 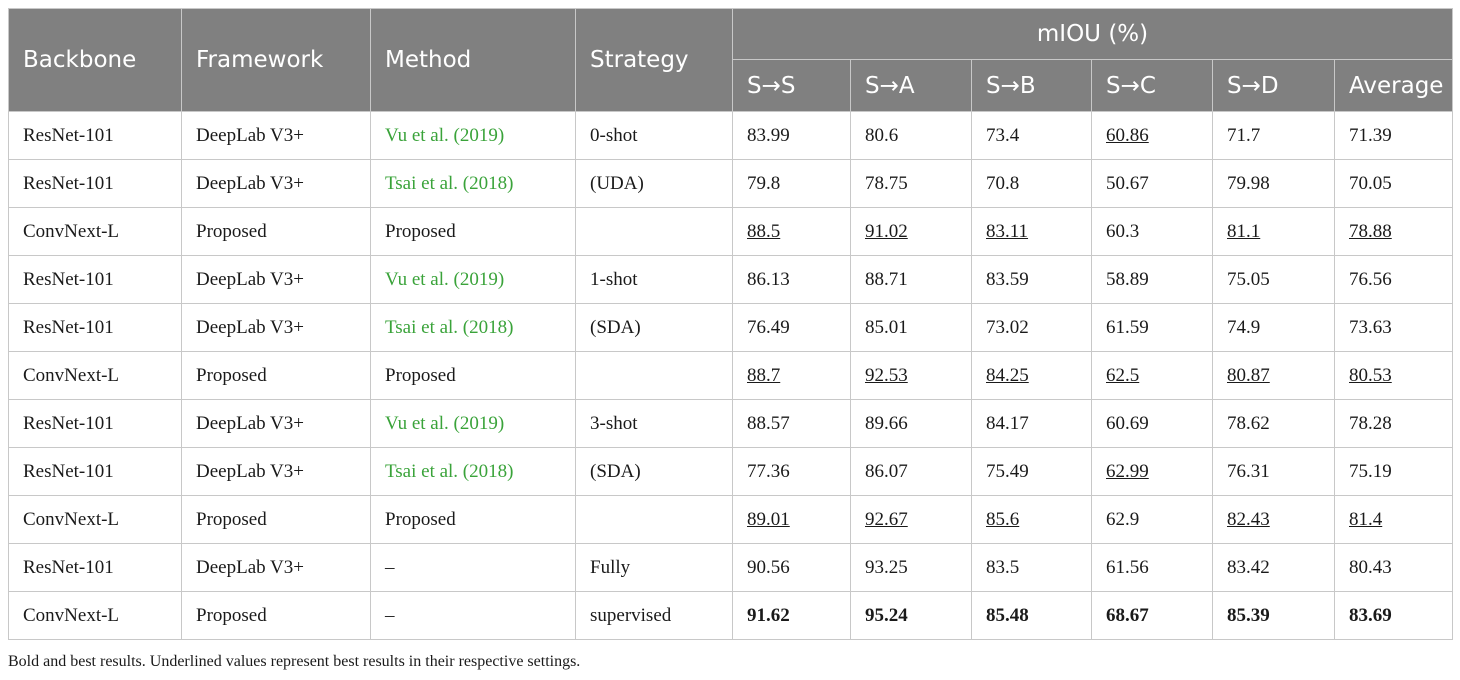 I want to click on cell-miou-value: 50.67, so click(x=1152, y=183).